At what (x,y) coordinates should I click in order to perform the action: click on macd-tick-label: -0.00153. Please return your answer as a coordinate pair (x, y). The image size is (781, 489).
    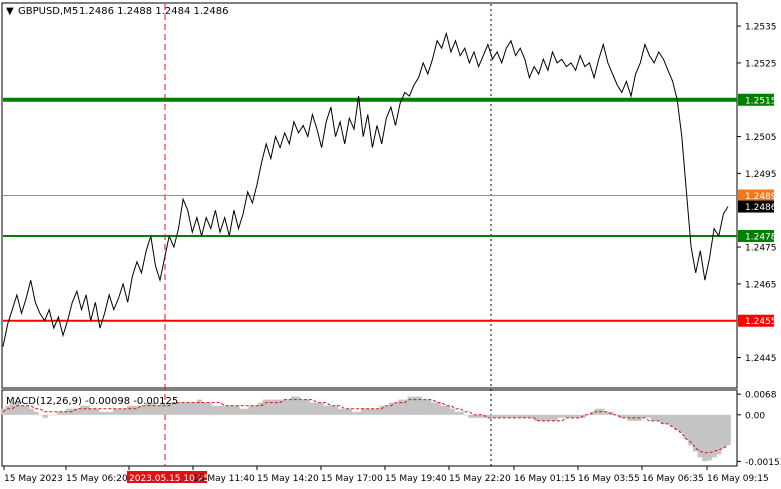
    Looking at the image, I should click on (763, 463).